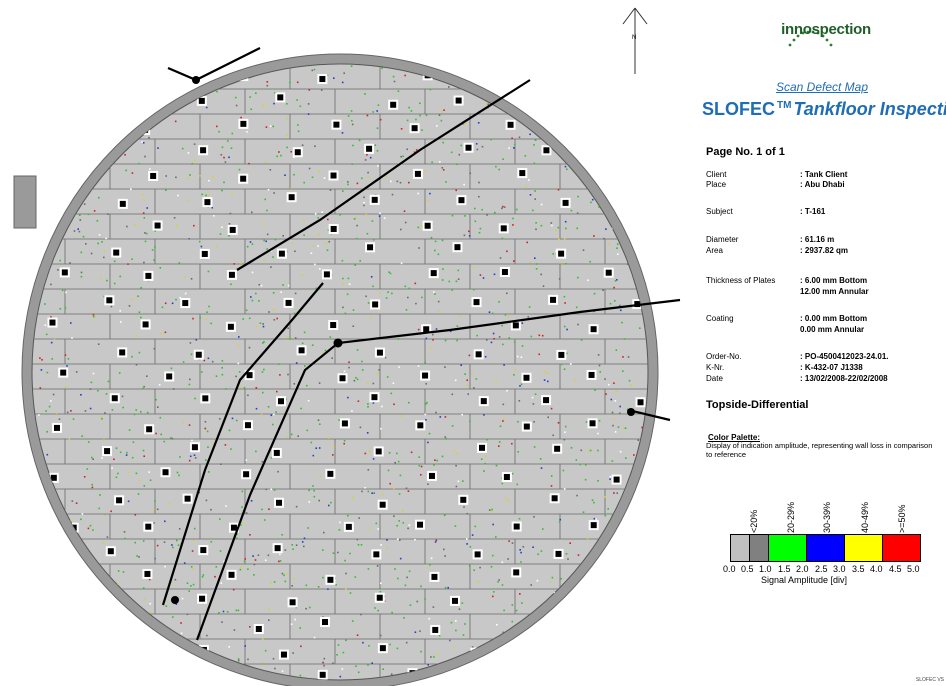 The height and width of the screenshot is (686, 946). Describe the element at coordinates (757, 405) in the screenshot. I see `method-title: Topside-Differential` at that location.